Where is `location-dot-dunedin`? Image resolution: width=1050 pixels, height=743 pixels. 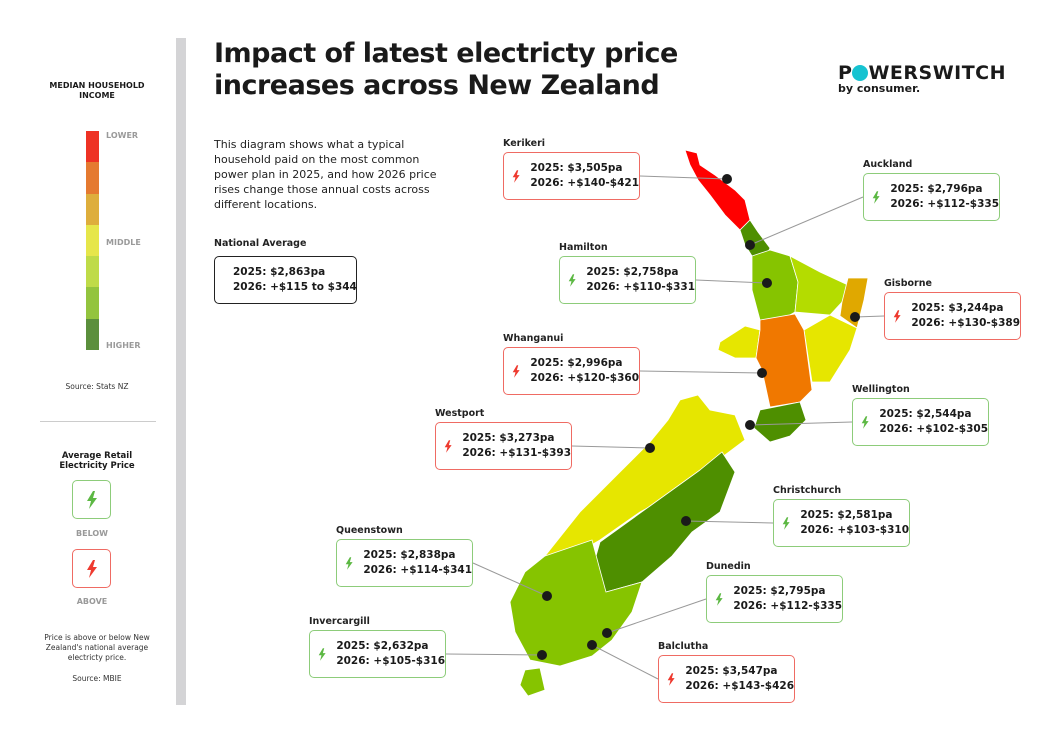
location-dot-dunedin is located at coordinates (607, 633).